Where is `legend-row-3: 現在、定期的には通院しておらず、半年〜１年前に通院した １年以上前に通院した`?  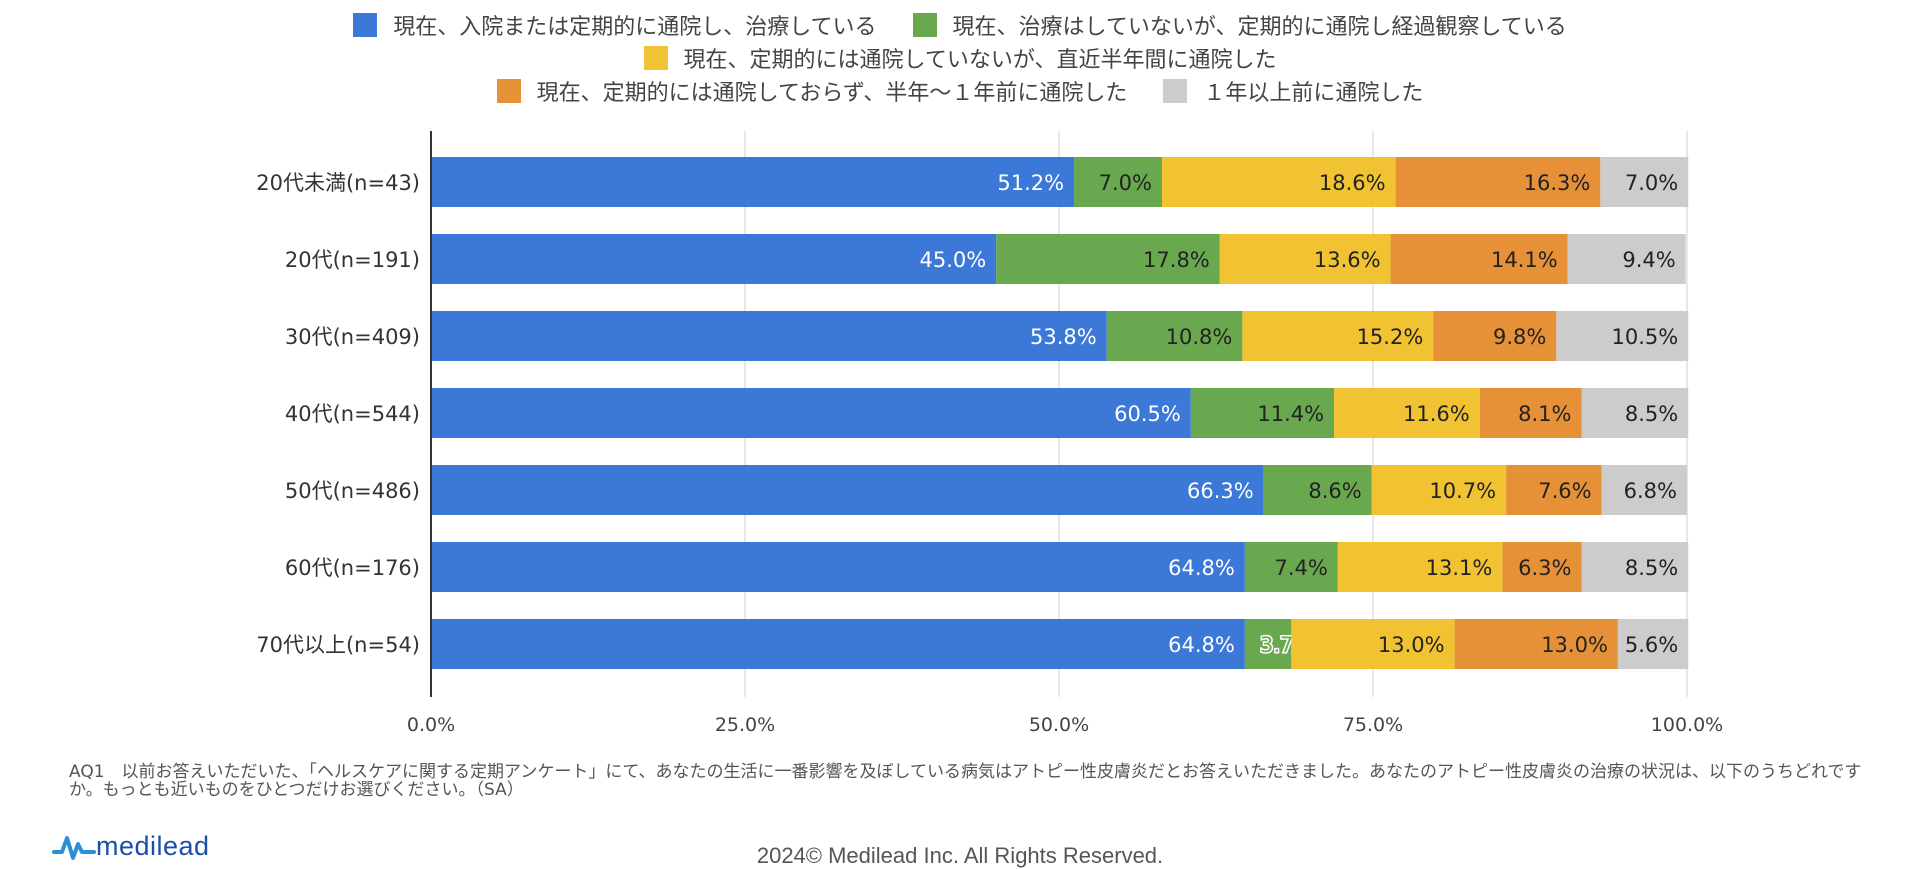 legend-row-3: 現在、定期的には通院しておらず、半年〜１年前に通院した １年以上前に通院した is located at coordinates (960, 90).